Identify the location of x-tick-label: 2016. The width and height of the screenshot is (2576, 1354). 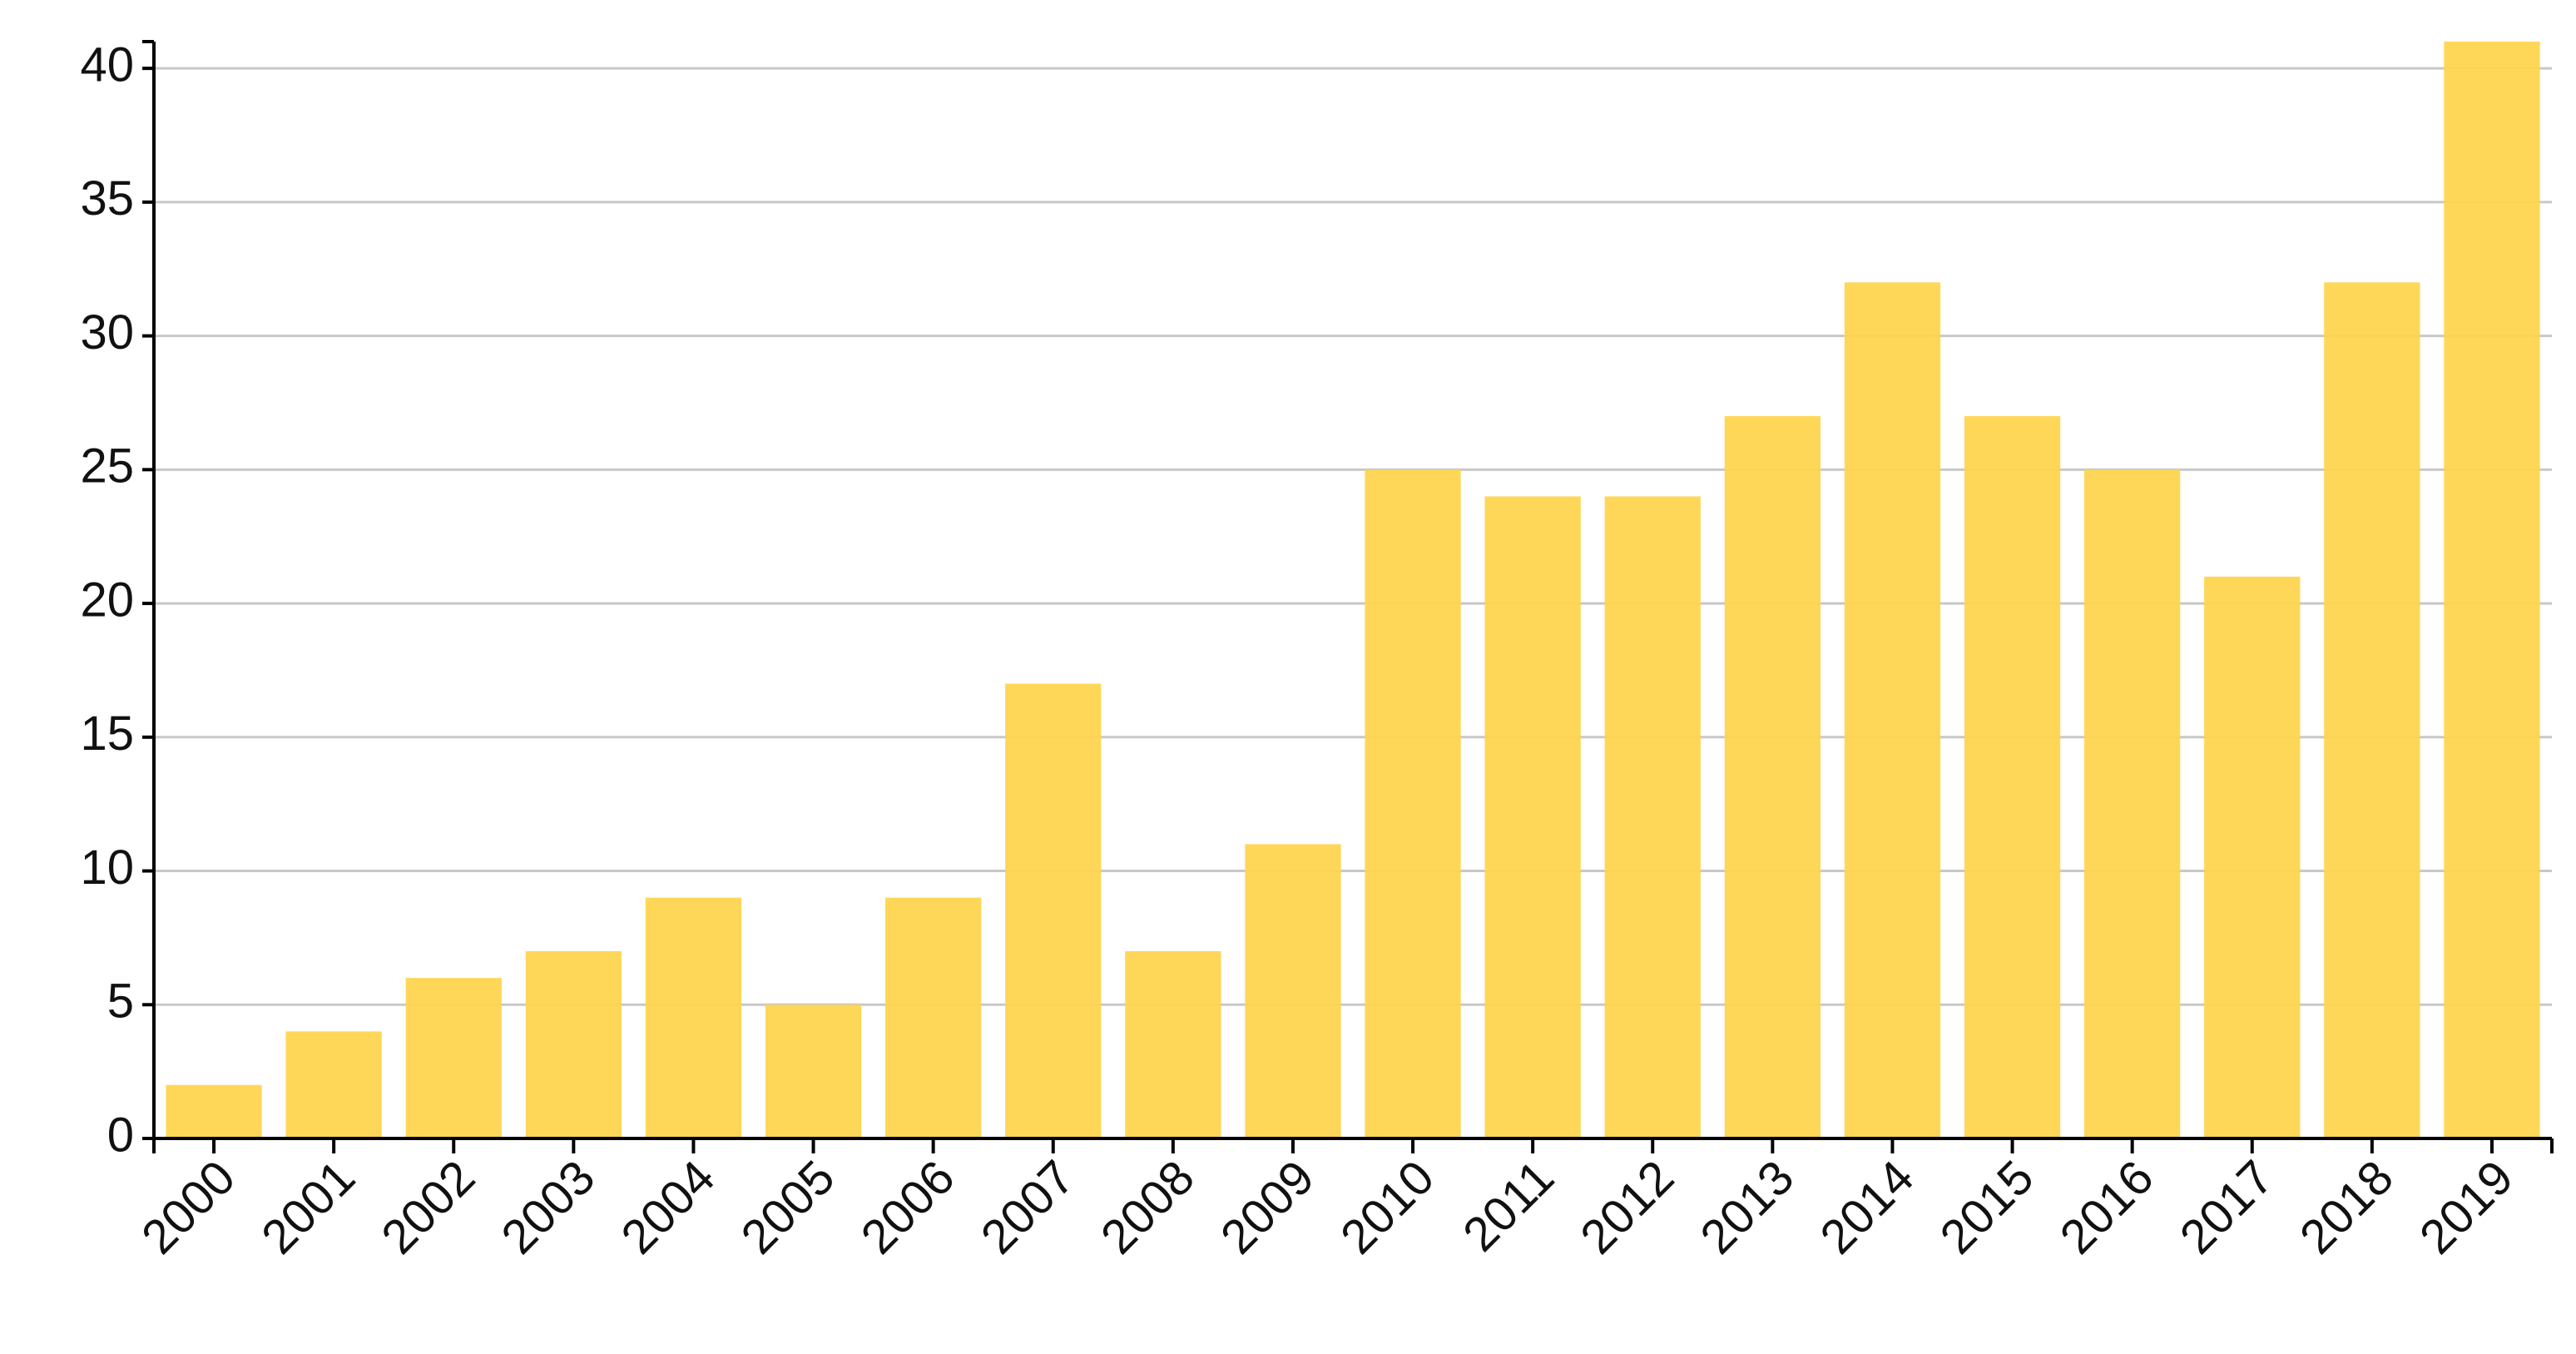
(2106, 1207).